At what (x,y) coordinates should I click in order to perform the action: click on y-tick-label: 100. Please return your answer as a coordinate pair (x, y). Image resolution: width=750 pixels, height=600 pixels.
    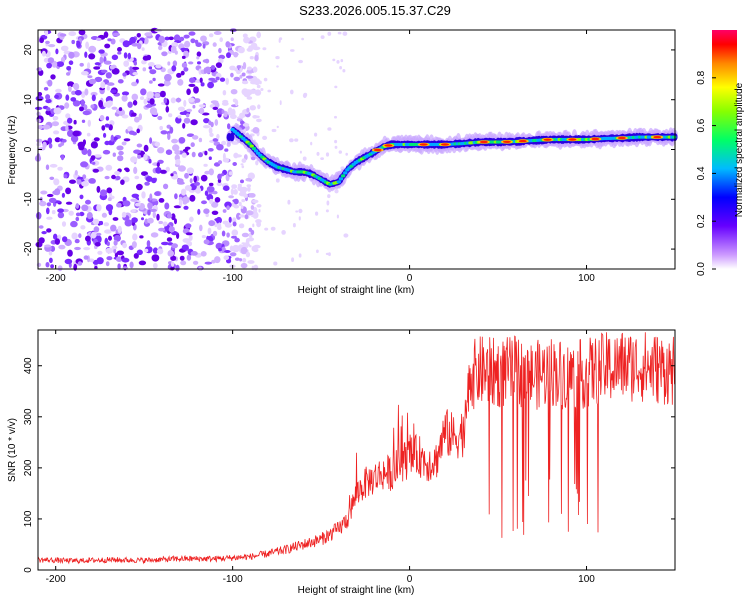
    Looking at the image, I should click on (28, 518).